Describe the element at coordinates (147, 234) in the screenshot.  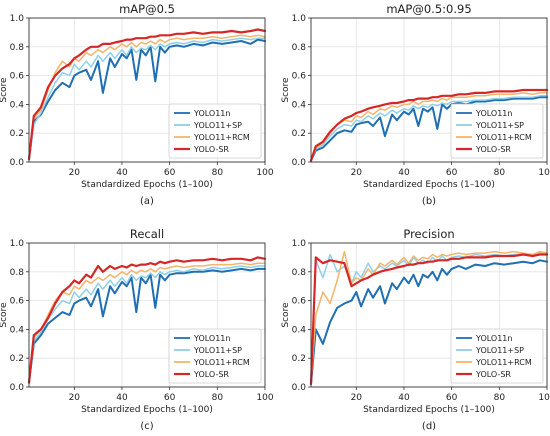
I see `chart-title: Recall` at that location.